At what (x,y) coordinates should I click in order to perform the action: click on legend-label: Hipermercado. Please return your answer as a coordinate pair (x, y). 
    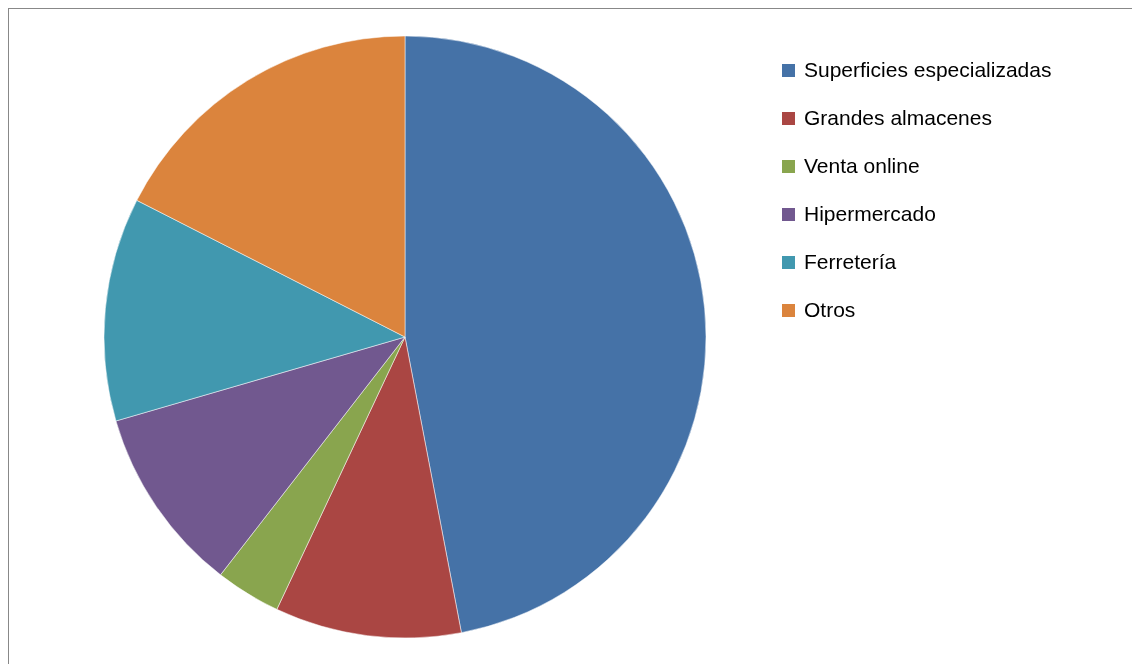
    Looking at the image, I should click on (870, 214).